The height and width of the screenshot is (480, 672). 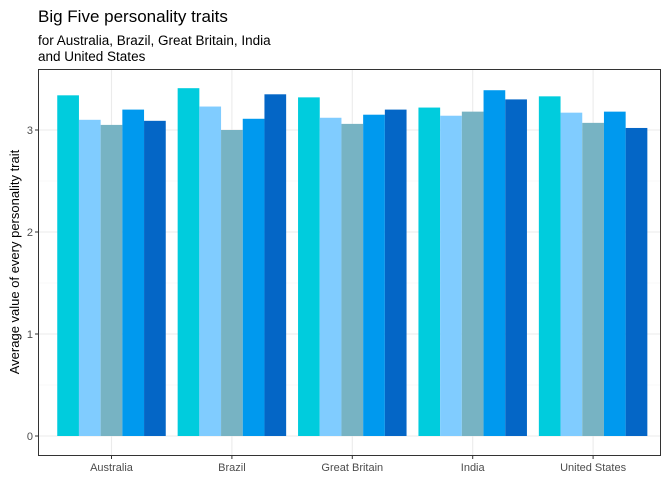 I want to click on chart-title: Big Five personality traits, so click(x=133, y=16).